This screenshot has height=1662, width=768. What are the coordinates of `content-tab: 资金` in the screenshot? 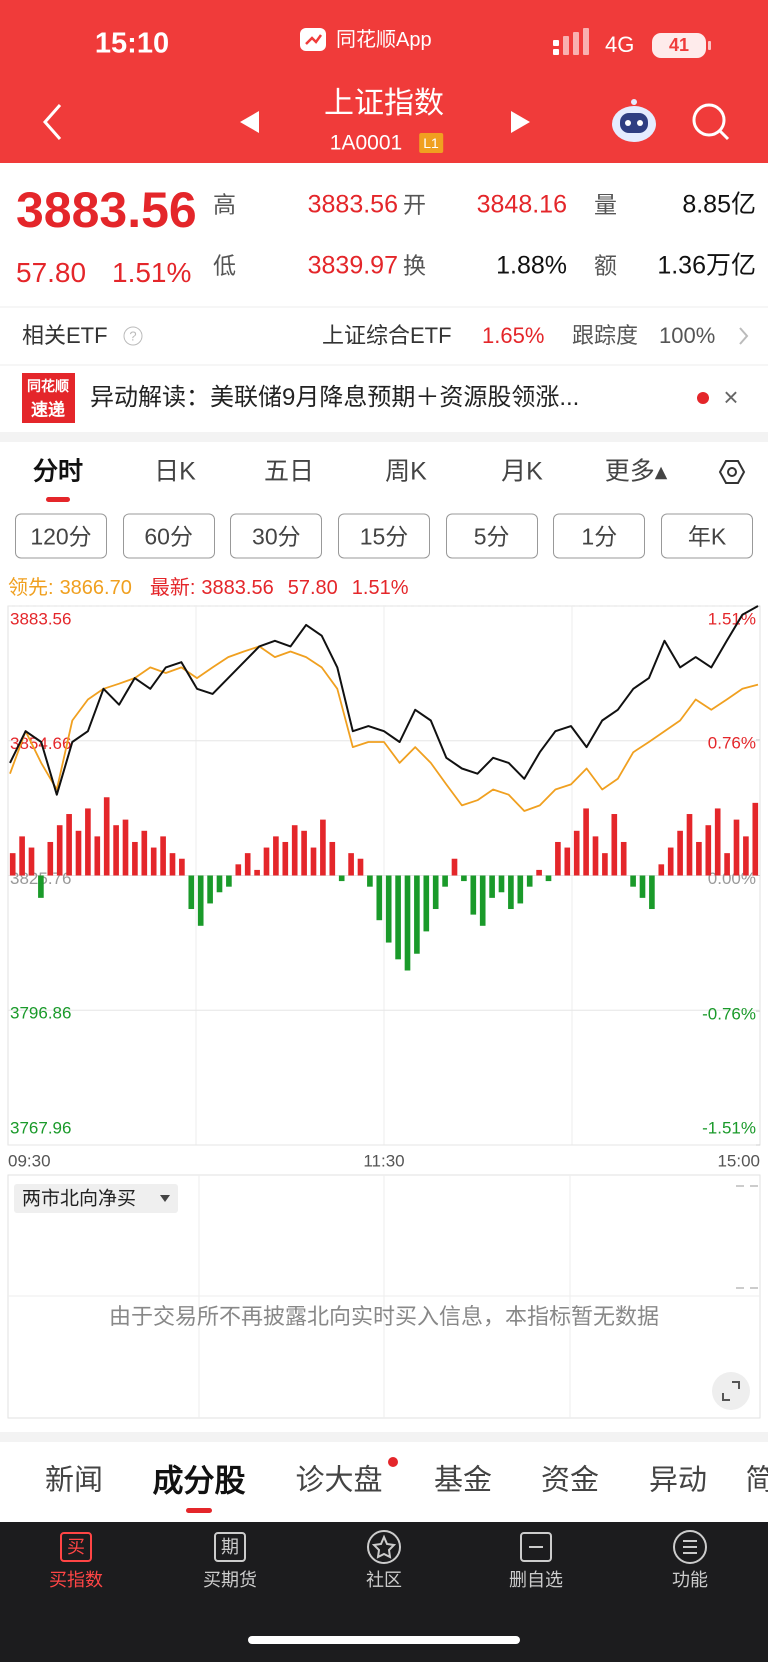 It's located at (570, 1480).